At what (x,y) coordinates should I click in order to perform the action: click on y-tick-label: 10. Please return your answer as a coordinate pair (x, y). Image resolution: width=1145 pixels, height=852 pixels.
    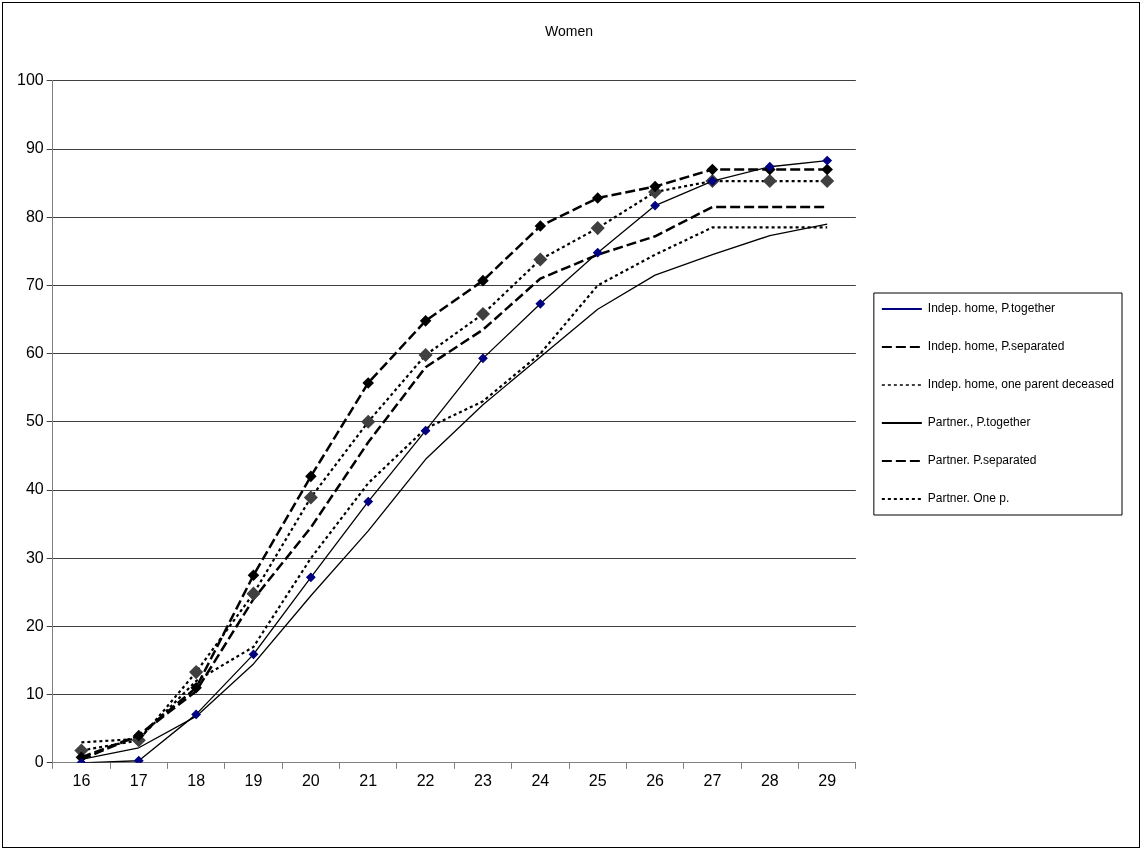
    Looking at the image, I should click on (34, 694).